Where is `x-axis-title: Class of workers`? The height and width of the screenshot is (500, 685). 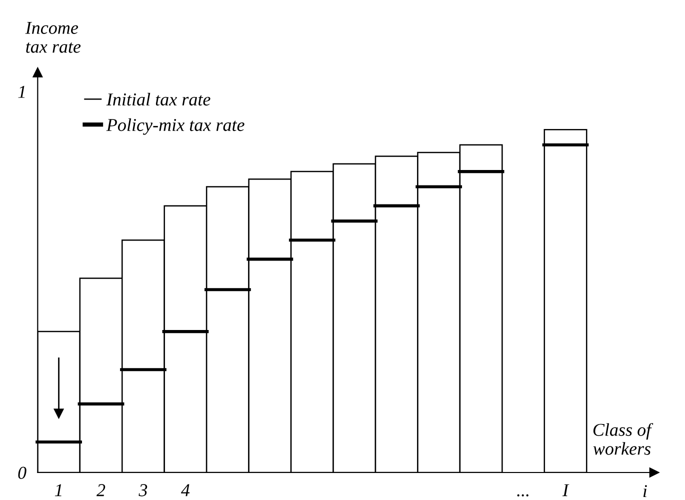 x-axis-title: Class of workers is located at coordinates (623, 439).